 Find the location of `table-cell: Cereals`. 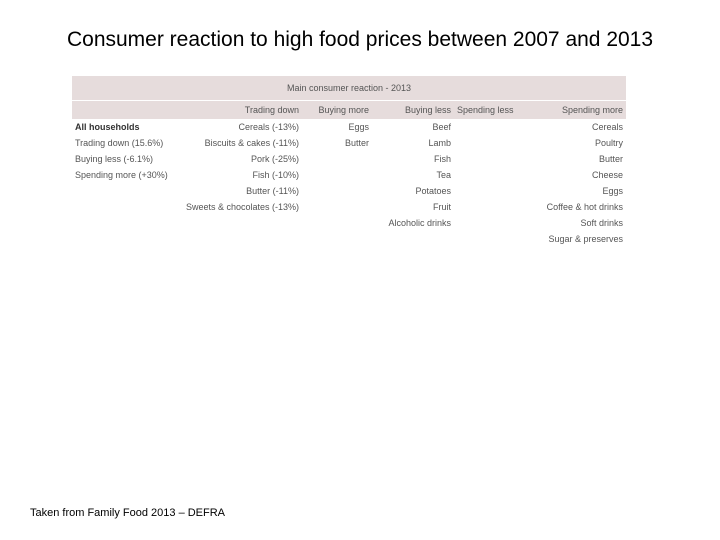

table-cell: Cereals is located at coordinates (608, 127).